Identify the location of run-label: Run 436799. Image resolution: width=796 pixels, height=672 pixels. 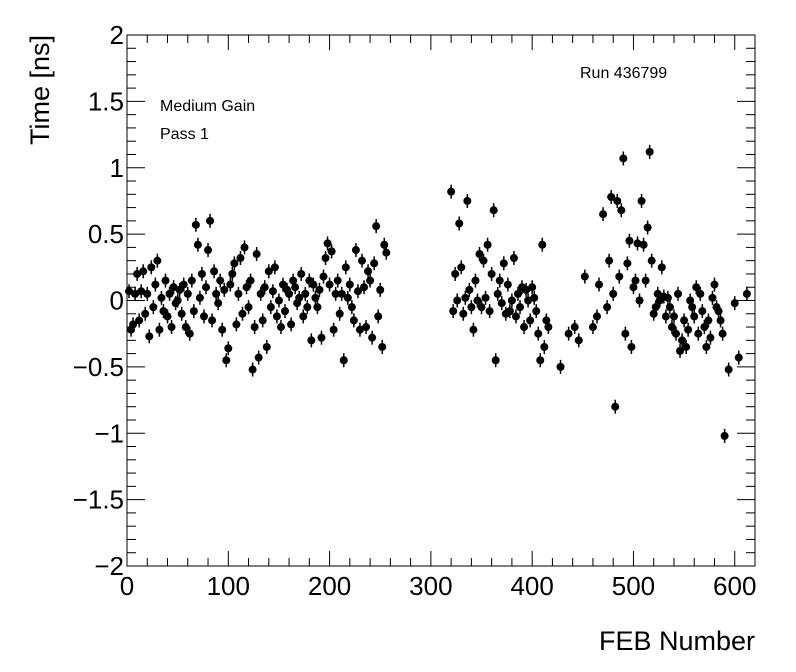
(624, 73).